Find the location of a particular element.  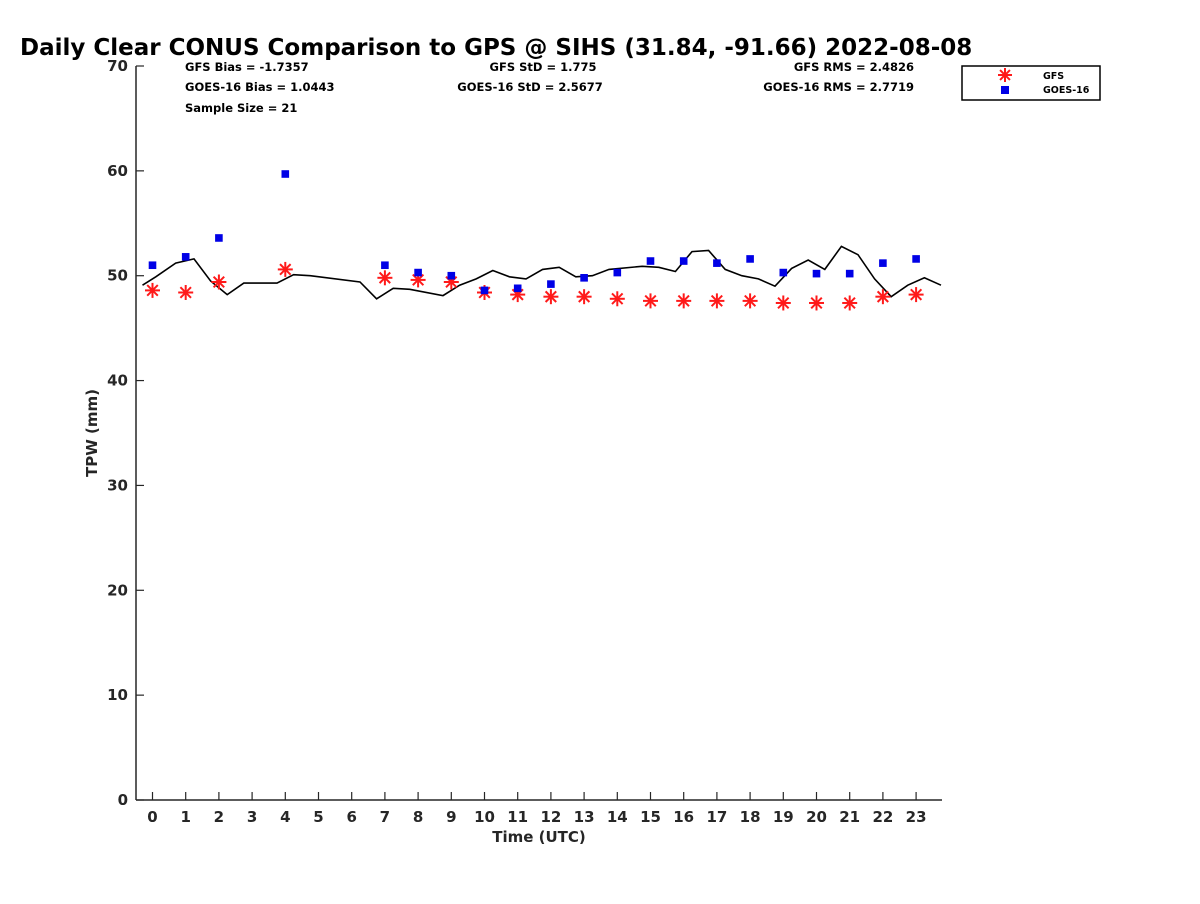

x-tick-label: 18 is located at coordinates (750, 817).